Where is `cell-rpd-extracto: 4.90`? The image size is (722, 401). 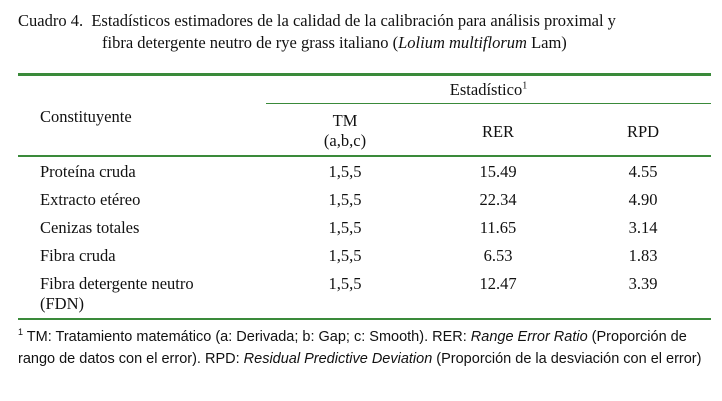
cell-rpd-extracto: 4.90 is located at coordinates (643, 199).